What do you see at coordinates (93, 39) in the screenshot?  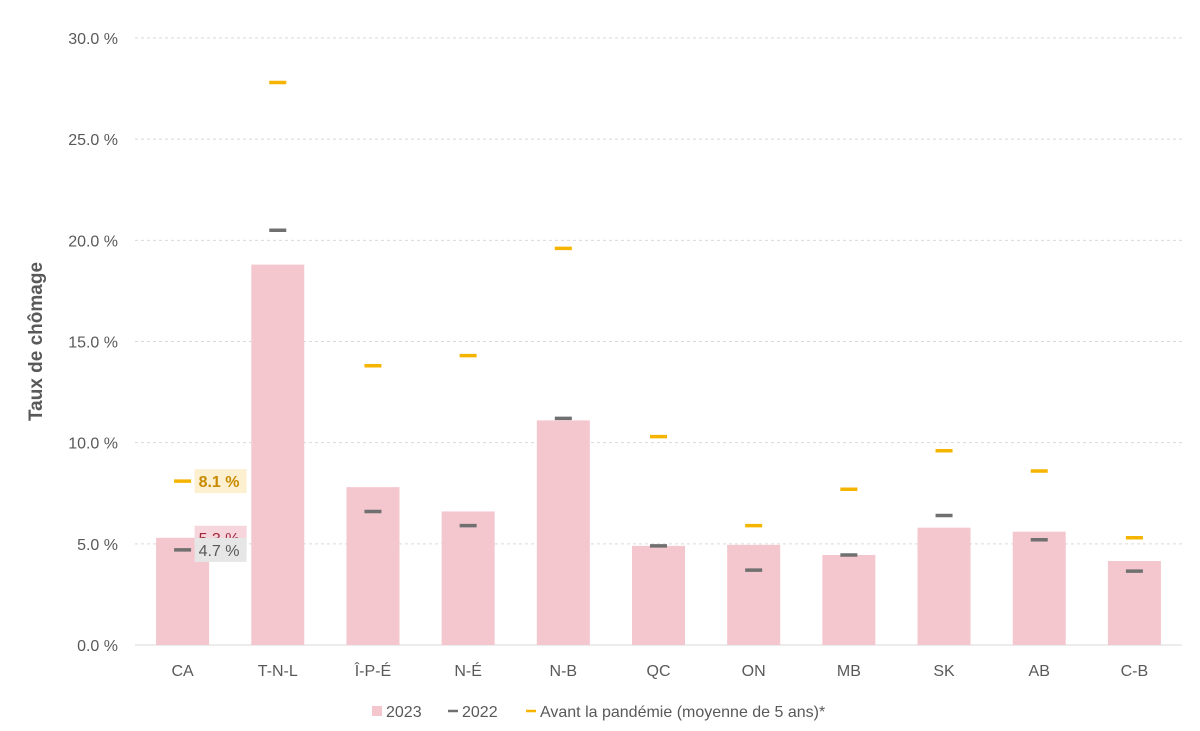 I see `y-tick-label: 30.0 %` at bounding box center [93, 39].